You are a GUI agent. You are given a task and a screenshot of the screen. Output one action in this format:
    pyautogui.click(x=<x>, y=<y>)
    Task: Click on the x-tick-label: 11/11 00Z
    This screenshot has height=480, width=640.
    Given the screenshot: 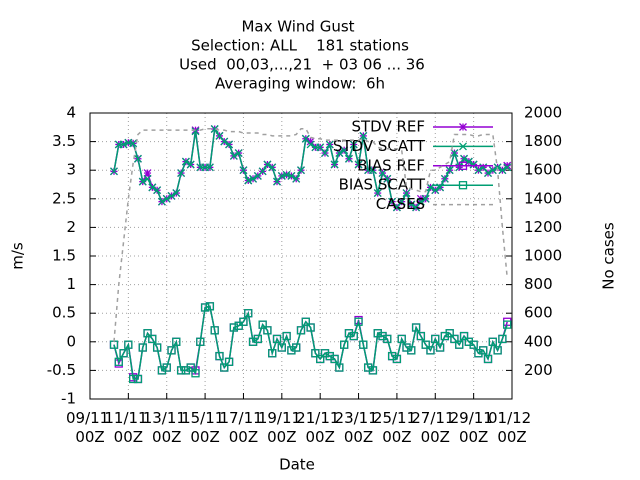 What is the action you would take?
    pyautogui.click(x=128, y=427)
    